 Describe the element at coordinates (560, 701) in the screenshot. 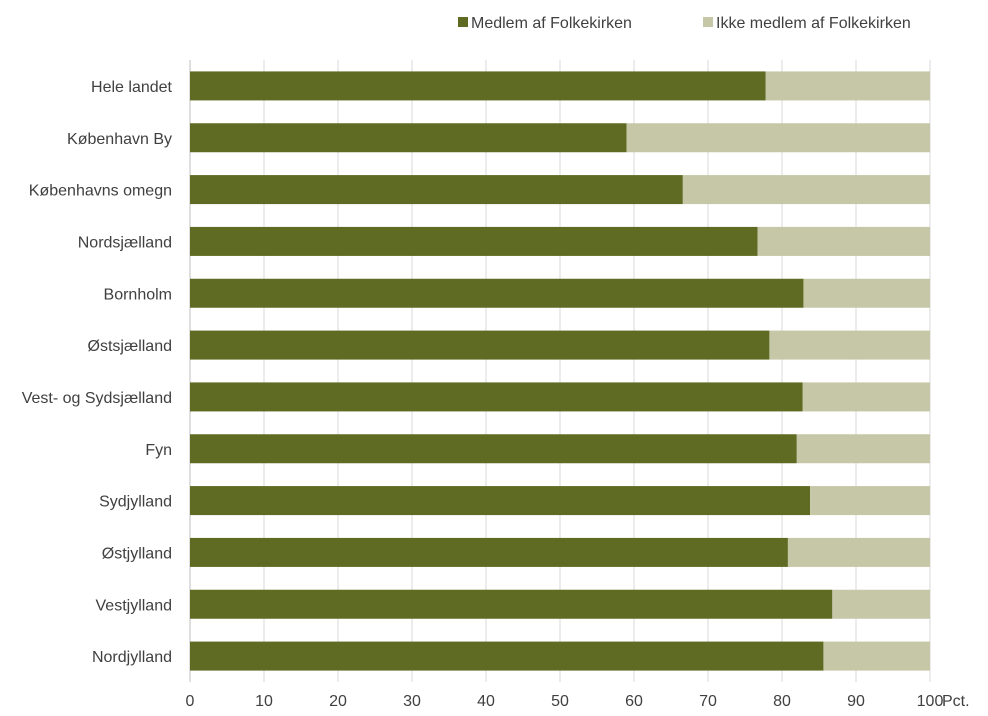

I see `x-tick-label: 50` at that location.